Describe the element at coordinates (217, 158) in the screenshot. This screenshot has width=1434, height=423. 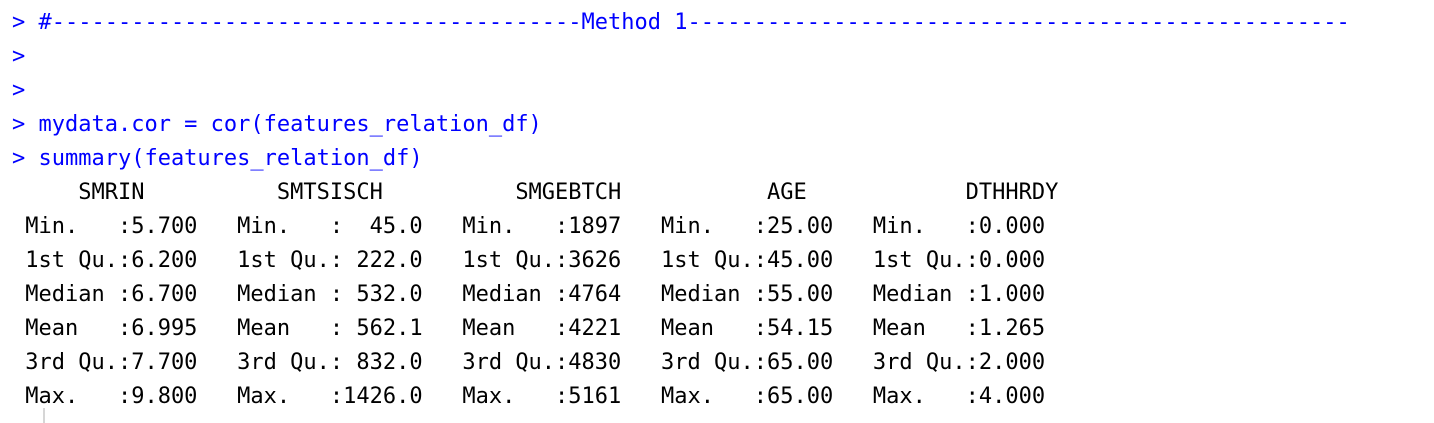
I see `console-command-line: > summary(features_relation_df)` at that location.